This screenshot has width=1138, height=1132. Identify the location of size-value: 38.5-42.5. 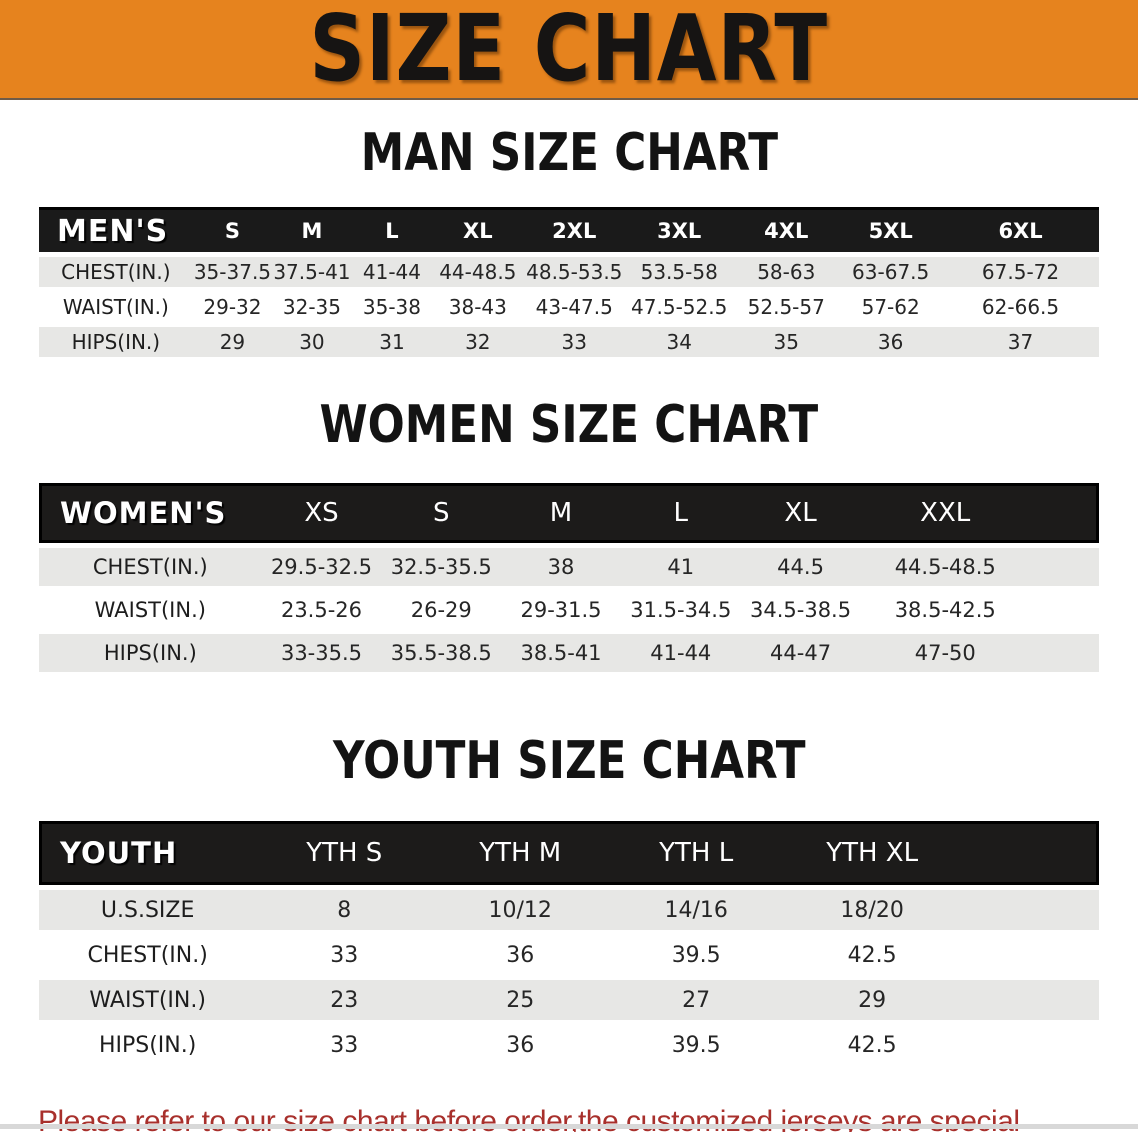
(945, 610).